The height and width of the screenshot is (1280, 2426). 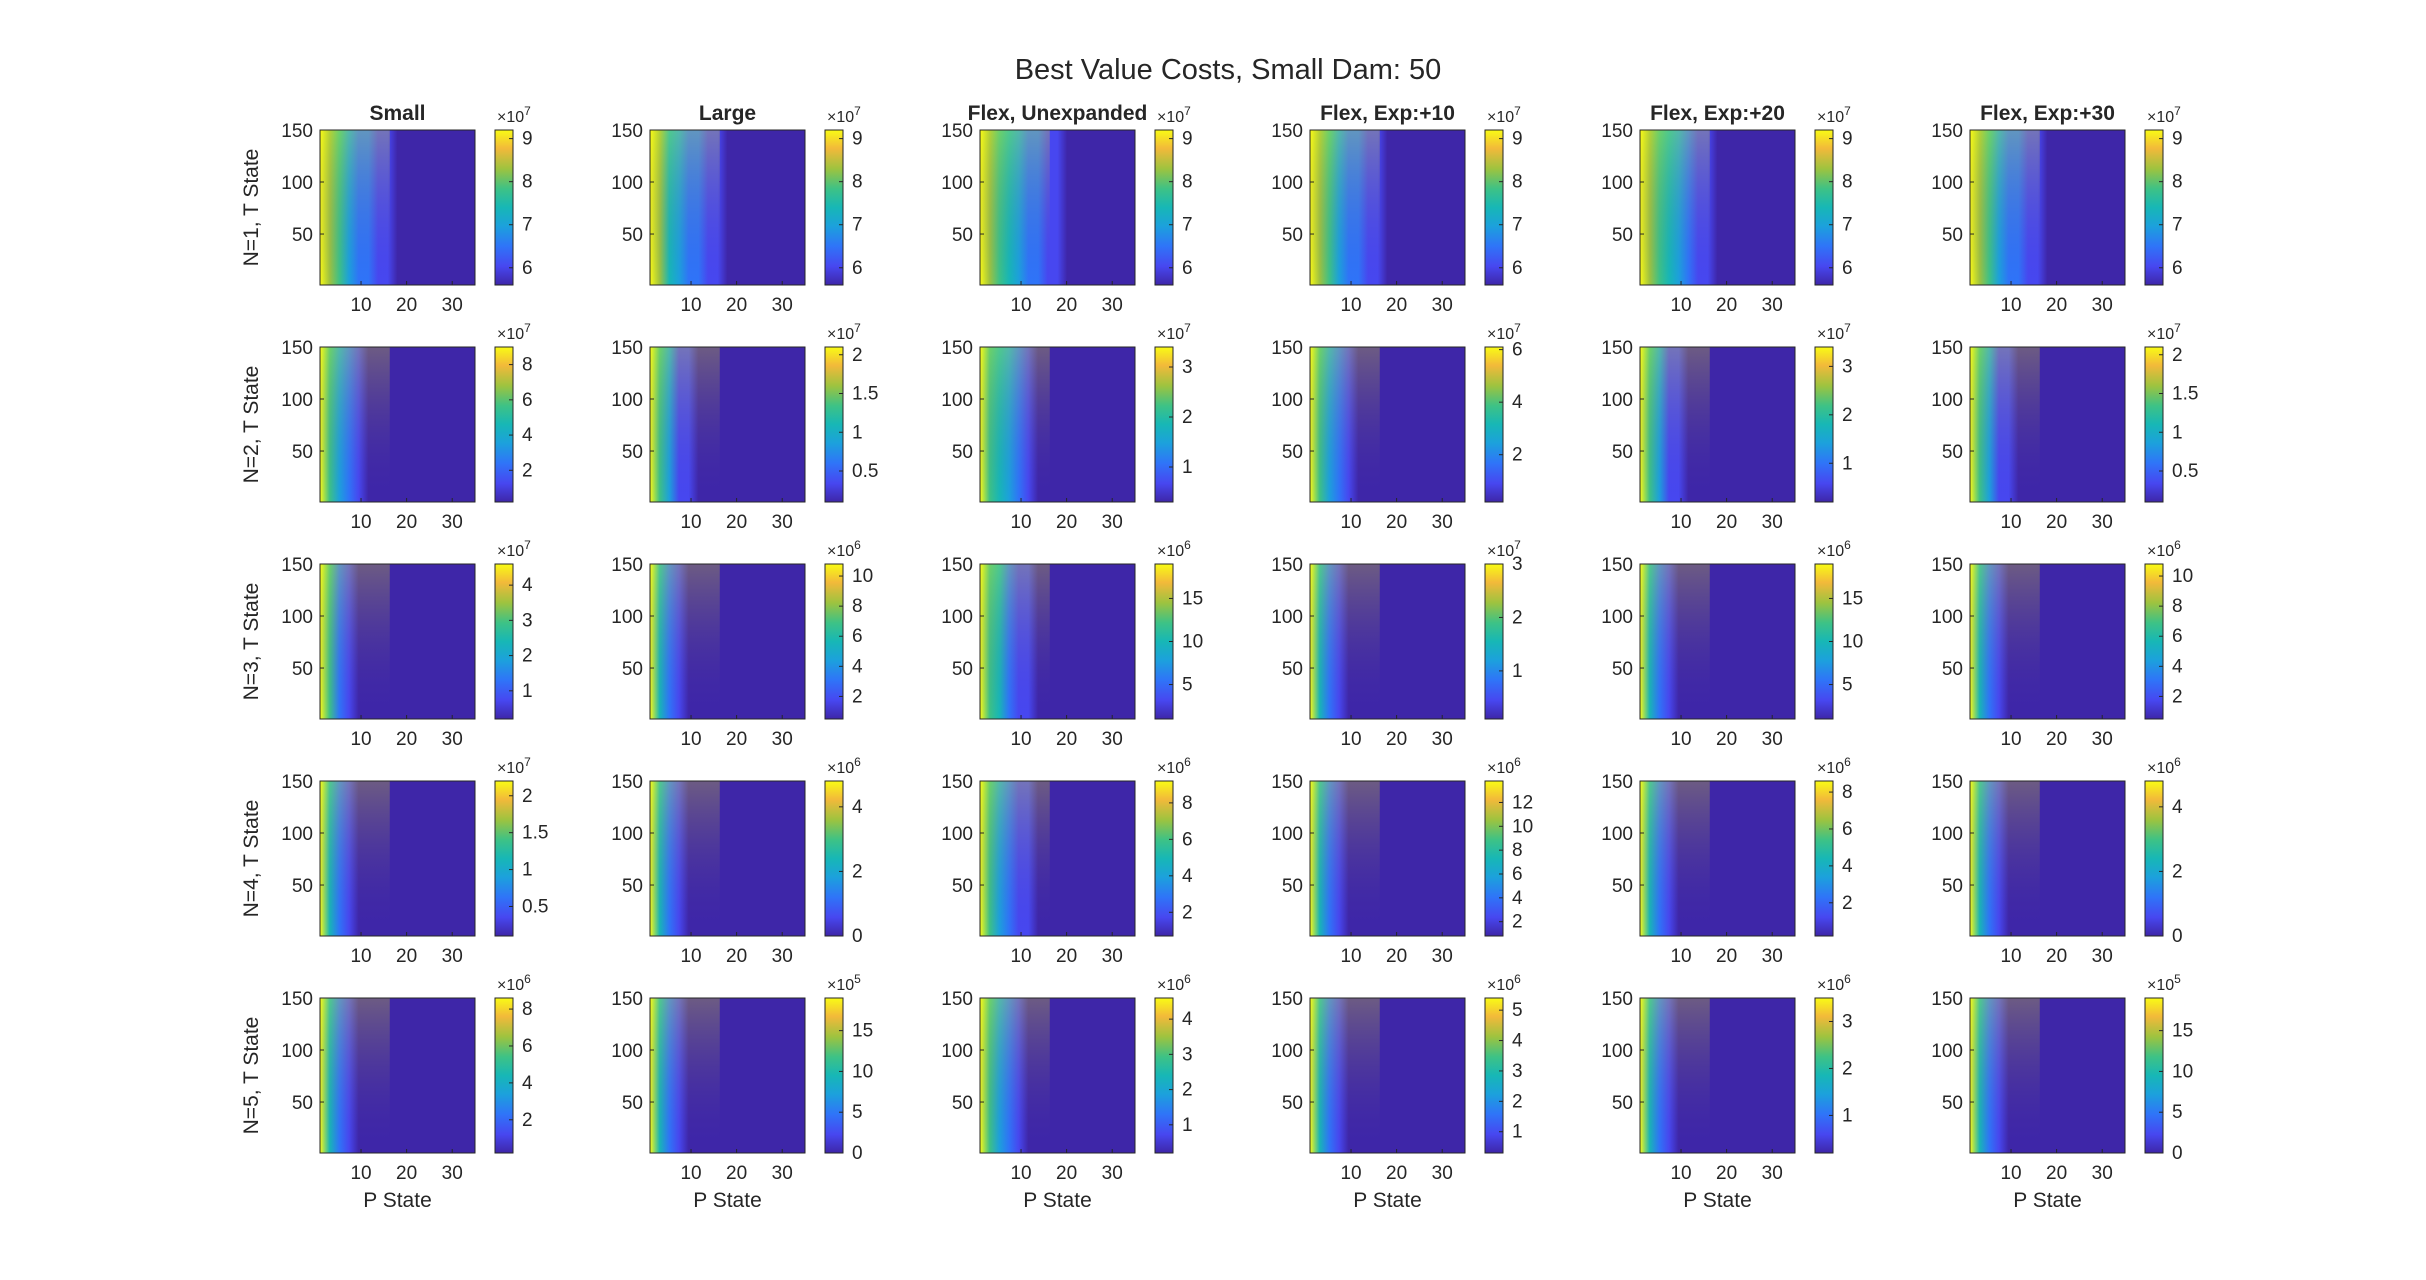 What do you see at coordinates (744, 427) in the screenshot?
I see `heatmap-panel: 50 100 150 10 20 30 0.5 1 1.5 2×107` at bounding box center [744, 427].